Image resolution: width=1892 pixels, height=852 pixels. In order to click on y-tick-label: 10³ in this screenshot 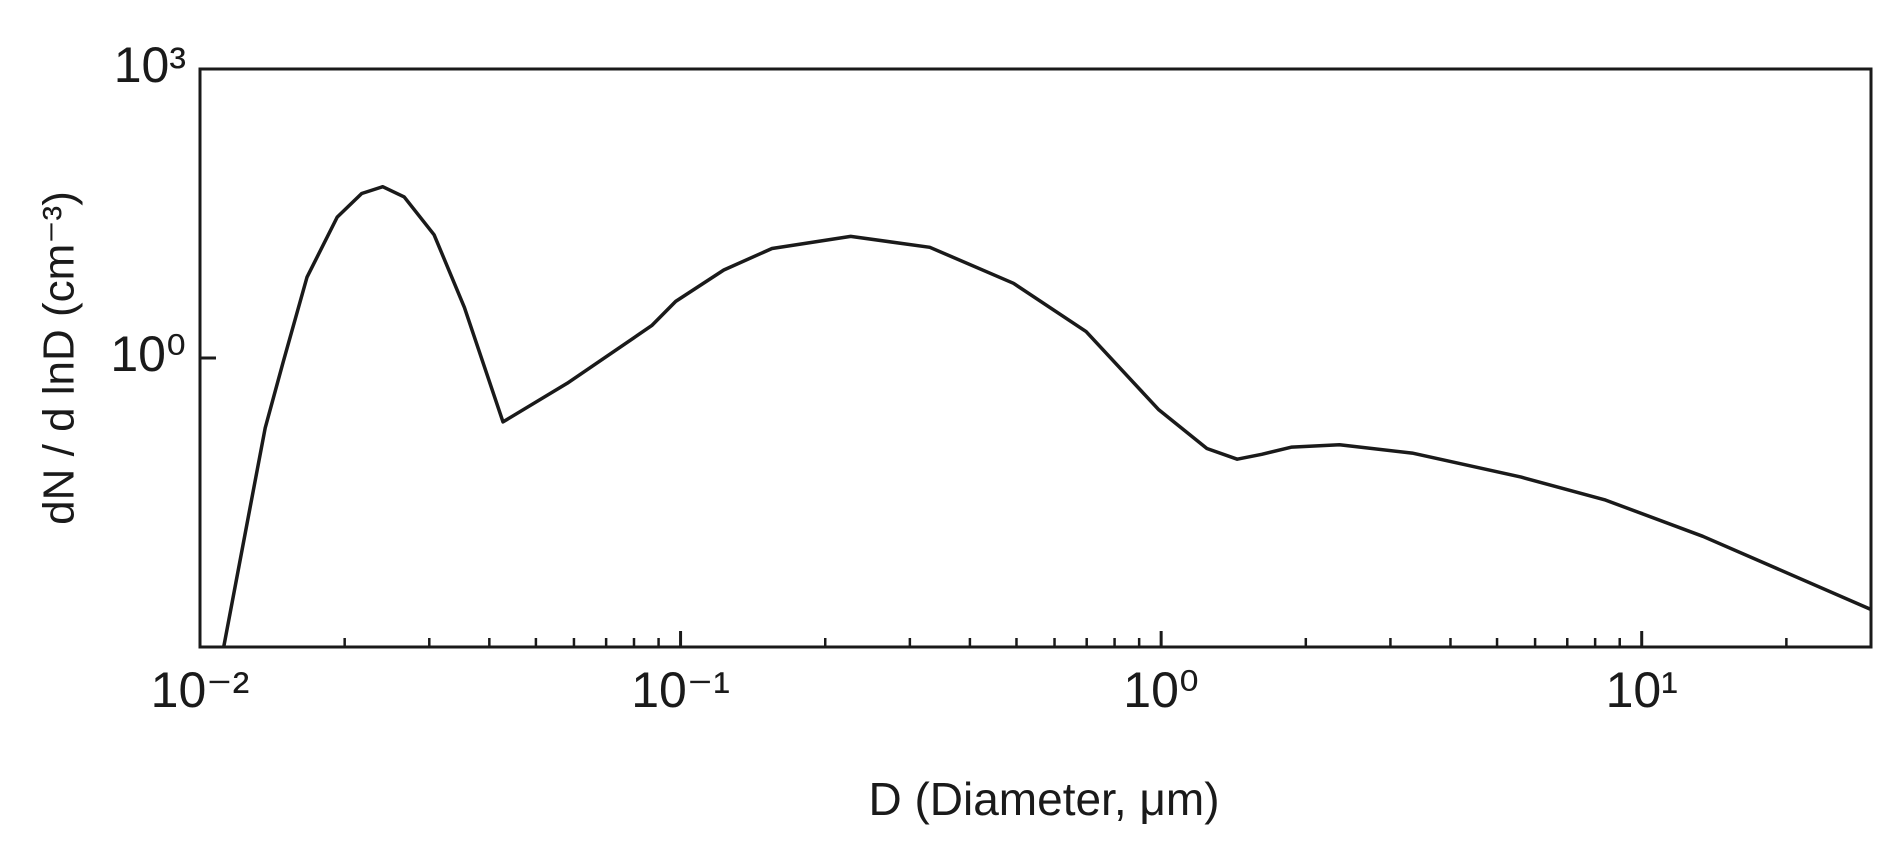, I will do `click(150, 65)`.